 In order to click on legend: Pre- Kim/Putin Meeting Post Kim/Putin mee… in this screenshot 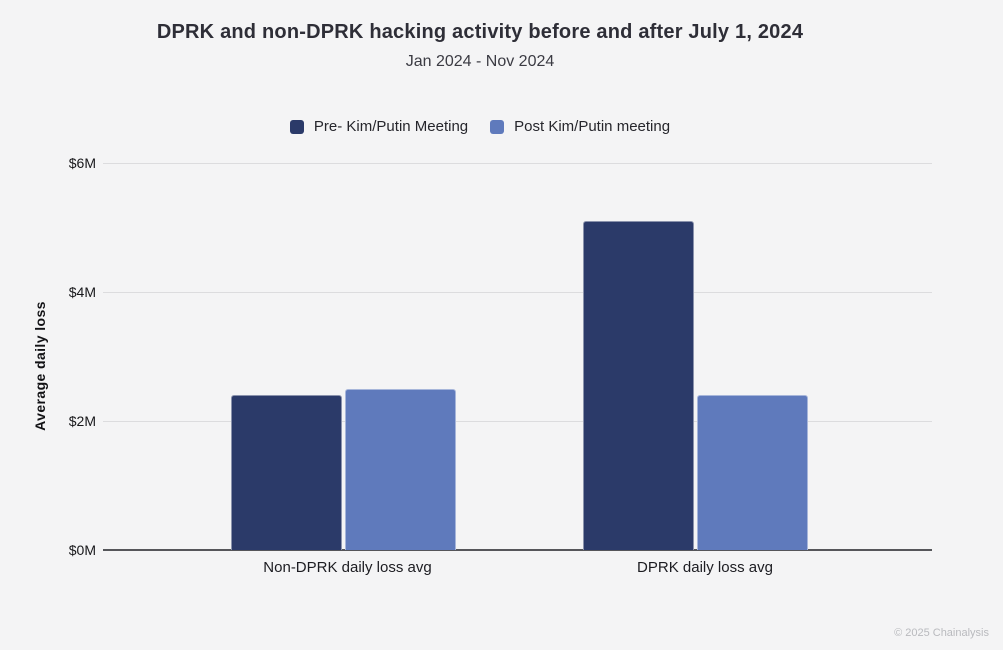, I will do `click(480, 126)`.